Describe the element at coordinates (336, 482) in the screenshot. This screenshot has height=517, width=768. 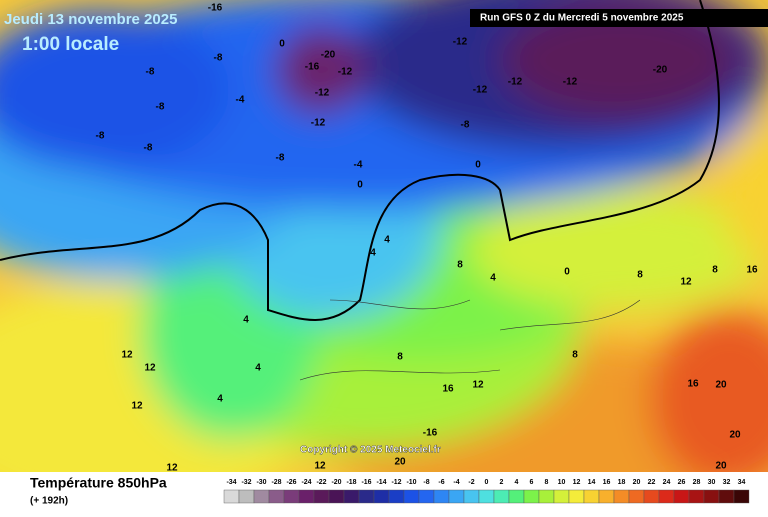
I see `colorbar-tick-label: -20` at that location.